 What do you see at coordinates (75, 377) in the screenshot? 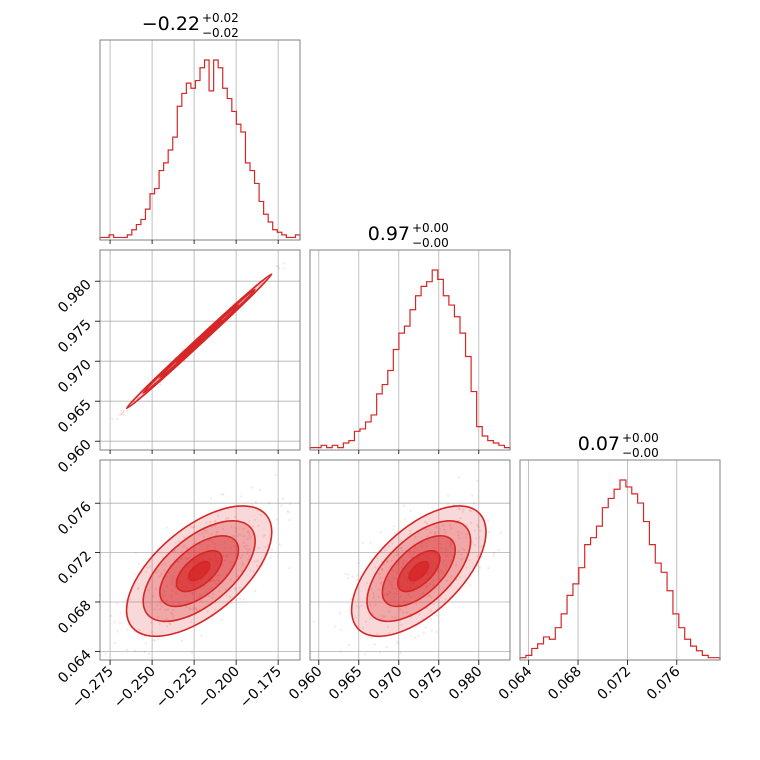
I see `ytick-label-1-2: 0.970` at bounding box center [75, 377].